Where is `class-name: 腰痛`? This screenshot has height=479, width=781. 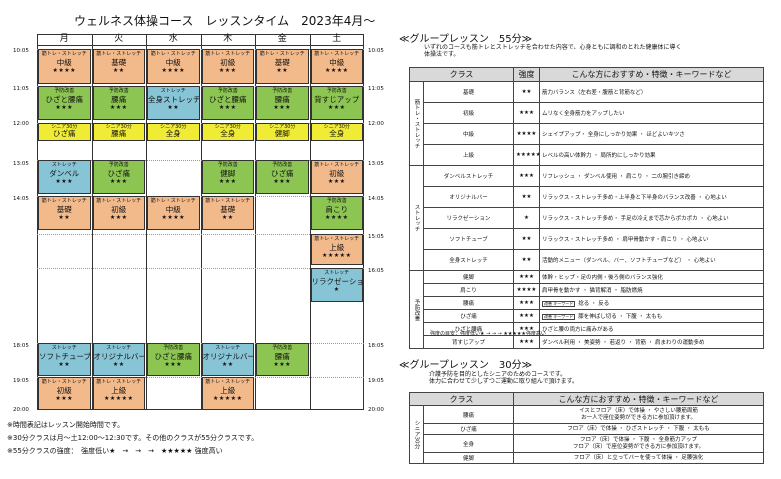 class-name: 腰痛 is located at coordinates (468, 414).